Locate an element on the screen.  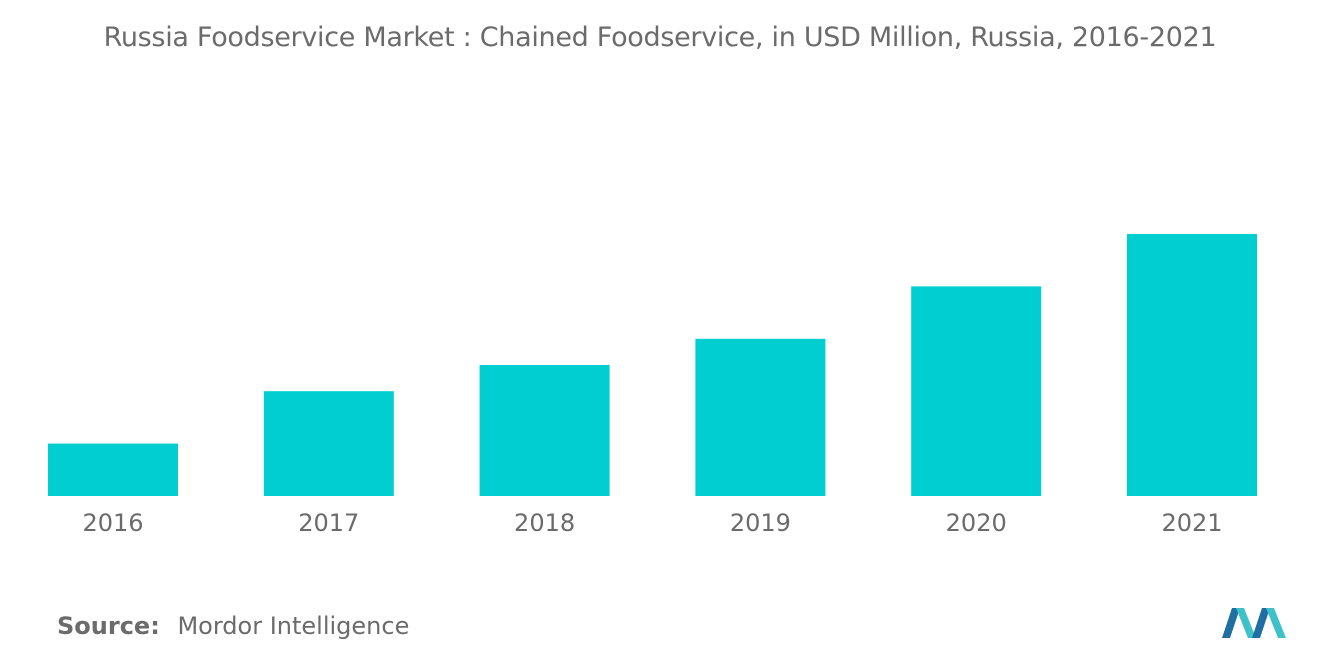
logo-left-shape is located at coordinates (1231, 623).